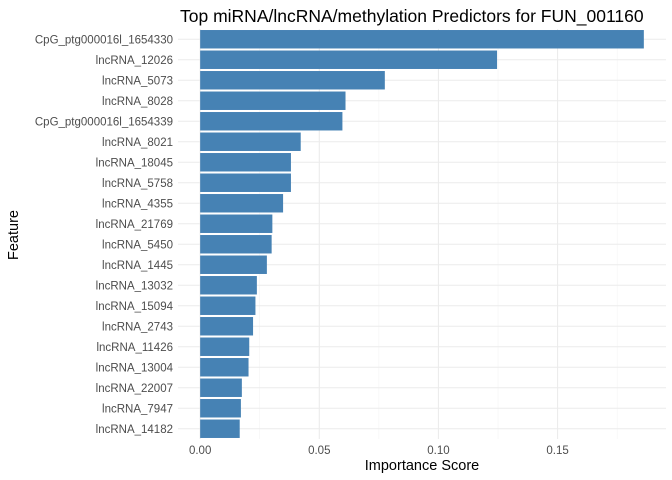 The width and height of the screenshot is (672, 480). Describe the element at coordinates (14, 235) in the screenshot. I see `y-axis-title: Feature` at that location.